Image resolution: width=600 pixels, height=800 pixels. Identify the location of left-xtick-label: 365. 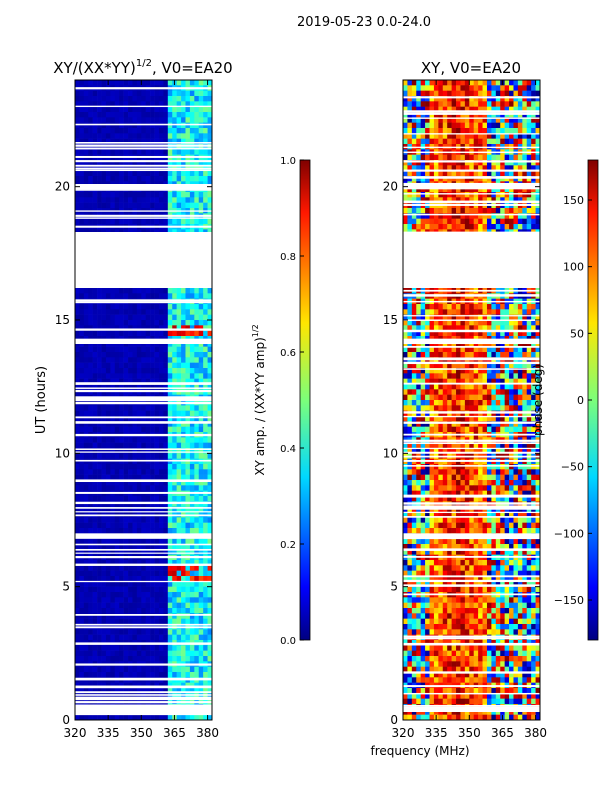
(174, 733).